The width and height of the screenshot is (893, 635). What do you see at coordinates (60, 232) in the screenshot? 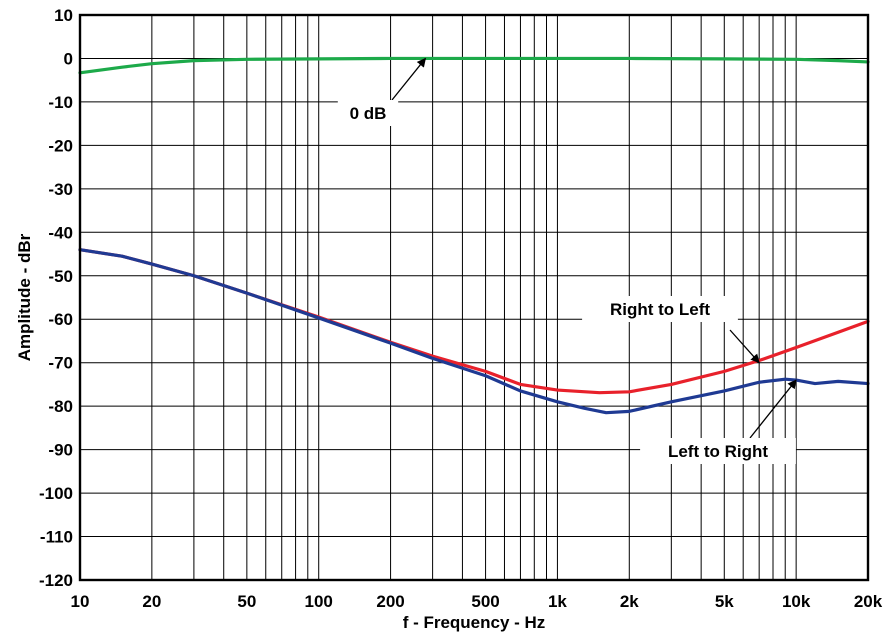
I see `y-tick-label: -40` at bounding box center [60, 232].